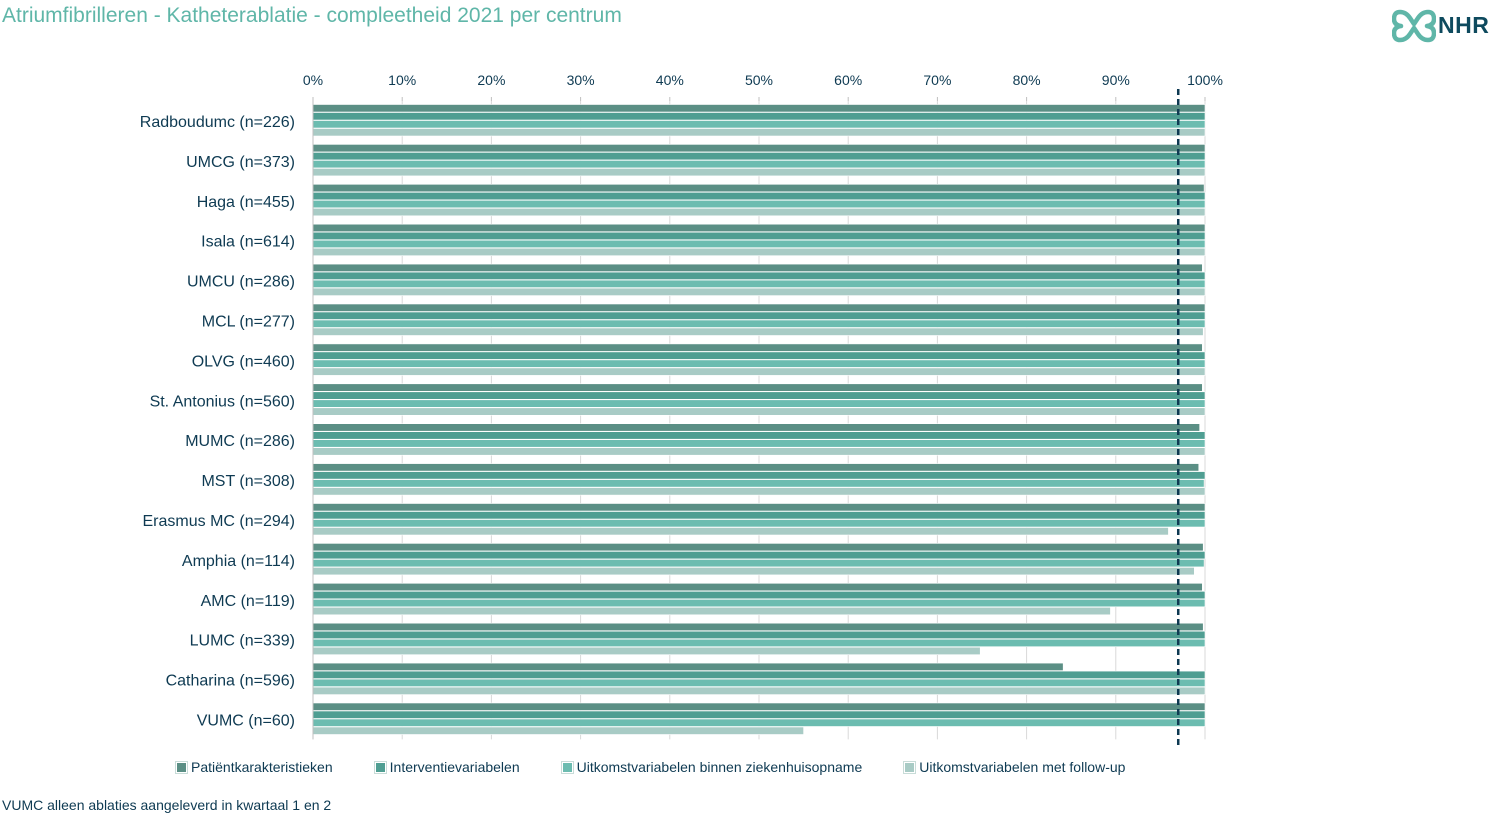 Image resolution: width=1498 pixels, height=815 pixels. Describe the element at coordinates (581, 80) in the screenshot. I see `x-tick-label: 30%` at that location.